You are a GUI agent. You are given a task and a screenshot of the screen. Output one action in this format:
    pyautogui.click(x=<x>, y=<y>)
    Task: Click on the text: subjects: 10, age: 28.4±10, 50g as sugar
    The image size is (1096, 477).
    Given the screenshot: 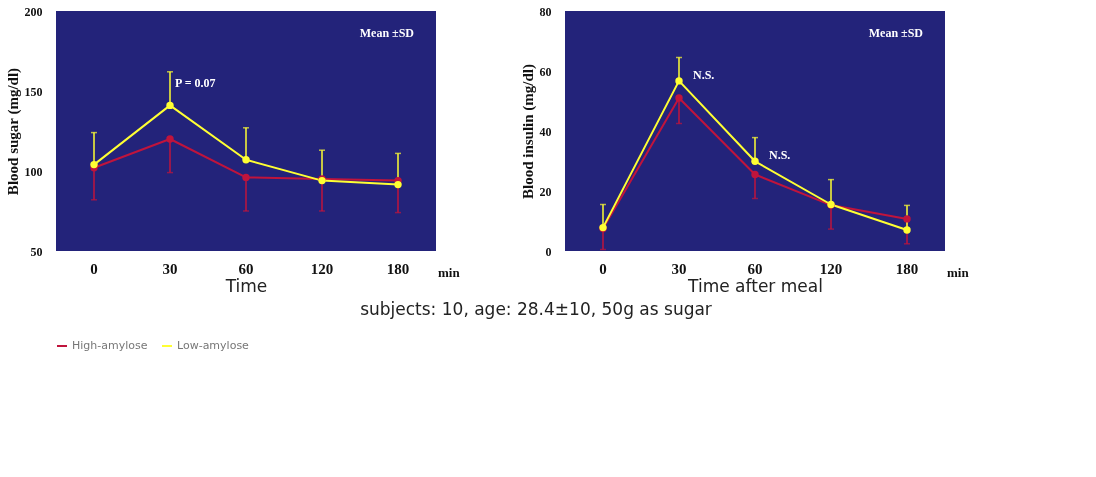 What is the action you would take?
    pyautogui.click(x=536, y=309)
    